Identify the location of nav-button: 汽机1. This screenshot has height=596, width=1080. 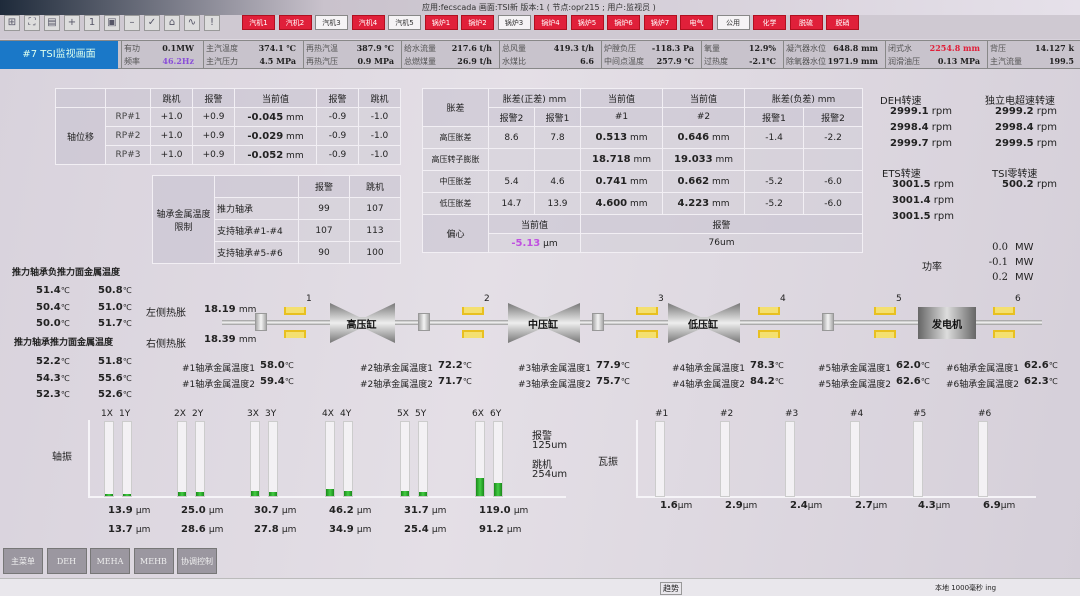
(258, 22).